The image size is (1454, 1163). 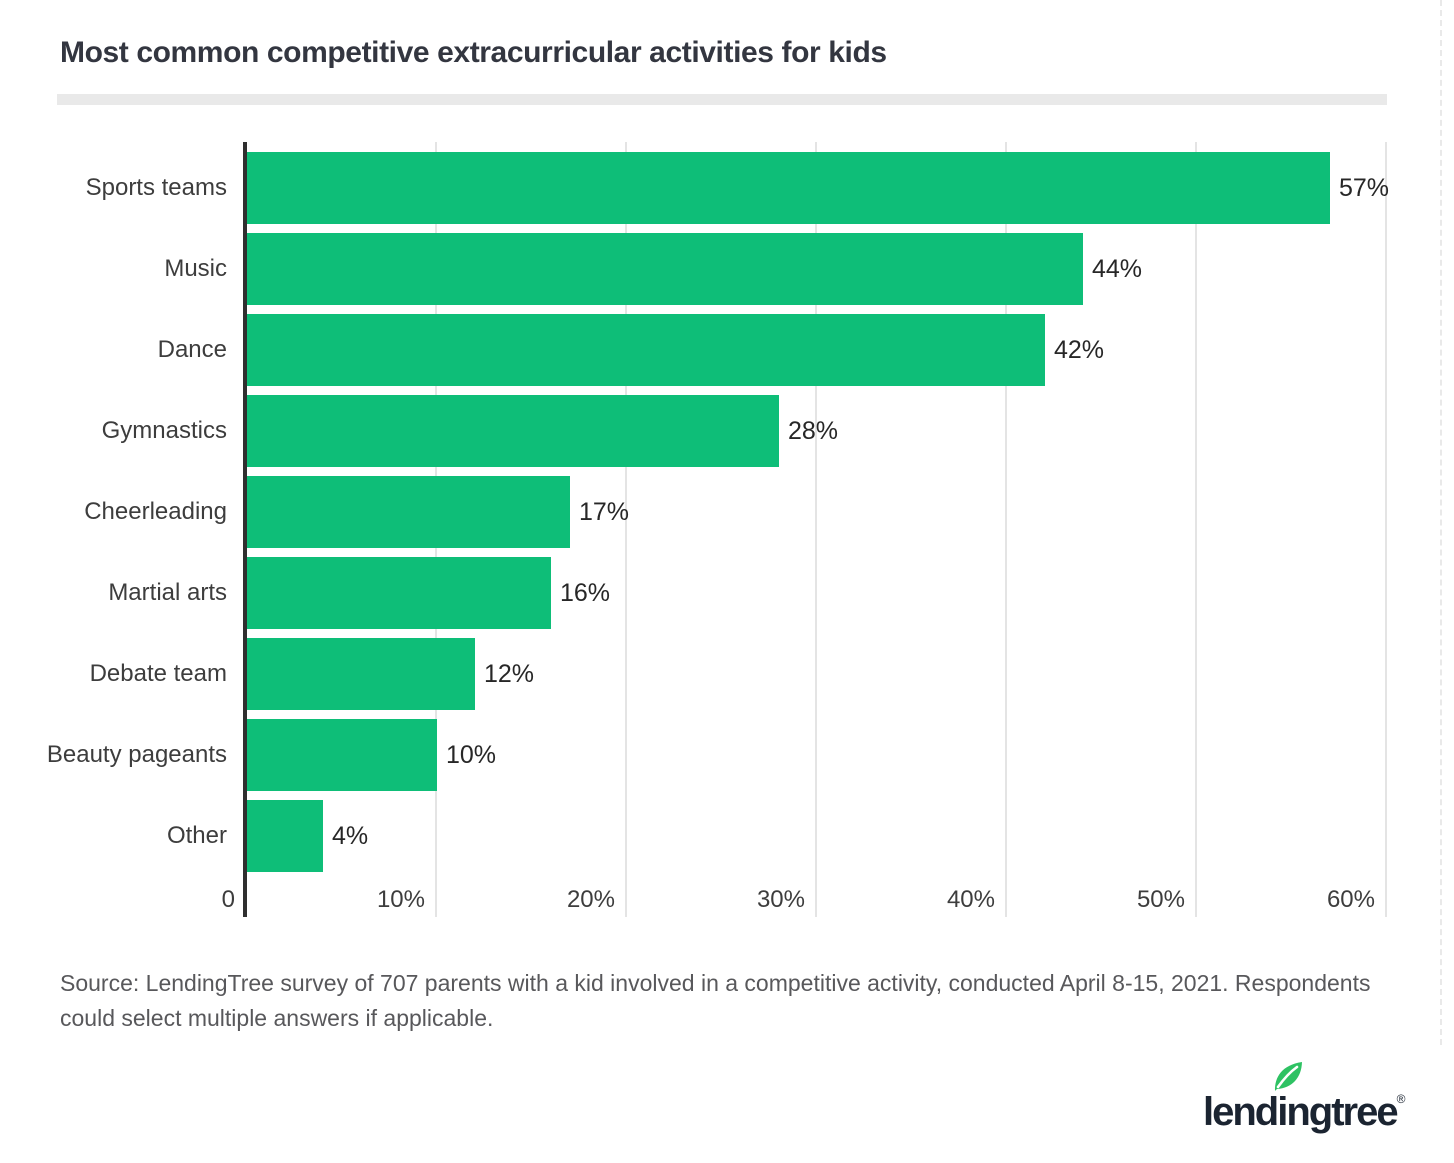 I want to click on logo-wordmark: lendingtree®, so click(x=1304, y=1112).